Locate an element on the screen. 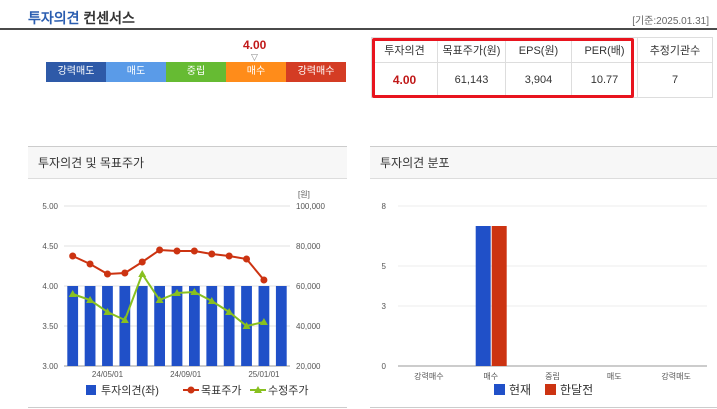  x-tick-label: 매도 is located at coordinates (614, 376).